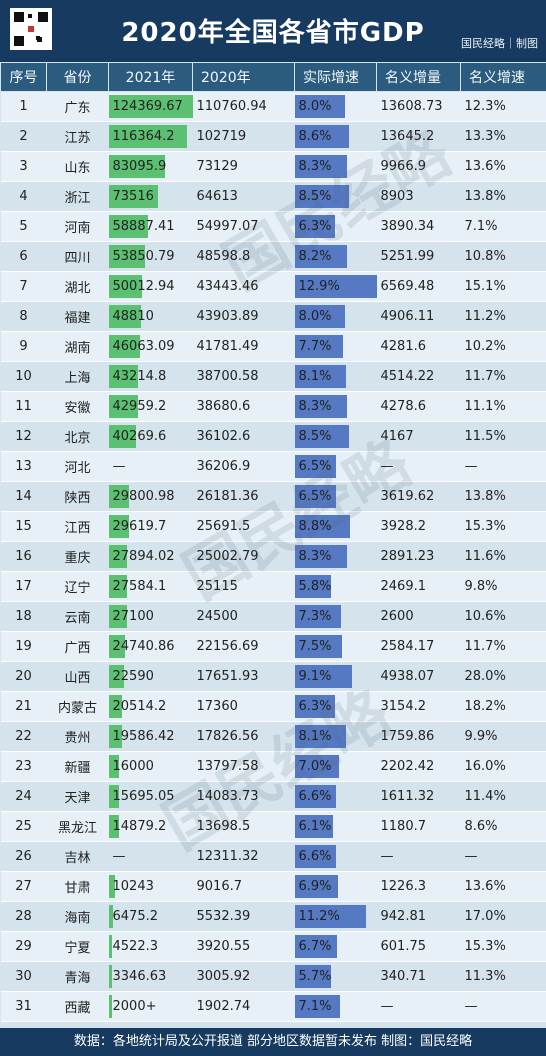  What do you see at coordinates (315, 316) in the screenshot?
I see `row-real-growth-text: 8.0%` at bounding box center [315, 316].